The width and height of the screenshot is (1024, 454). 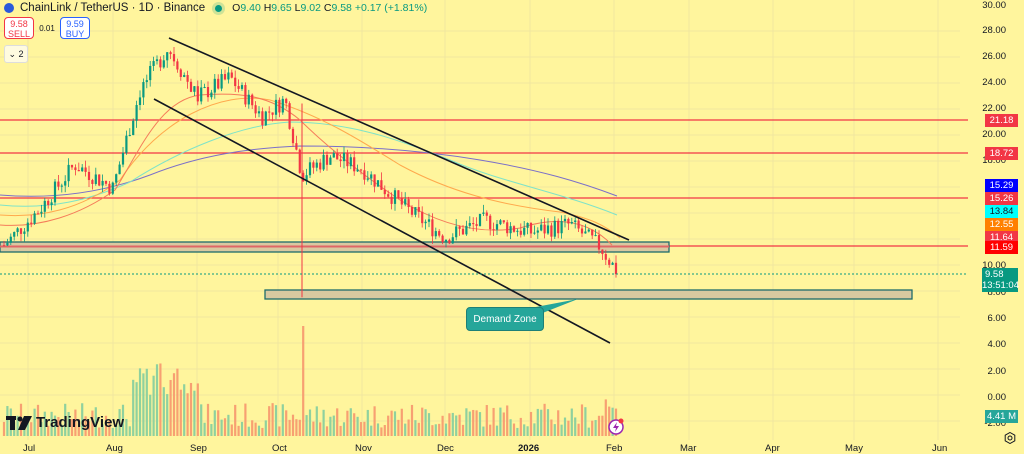 What do you see at coordinates (994, 134) in the screenshot?
I see `y-tick: 20.00` at bounding box center [994, 134].